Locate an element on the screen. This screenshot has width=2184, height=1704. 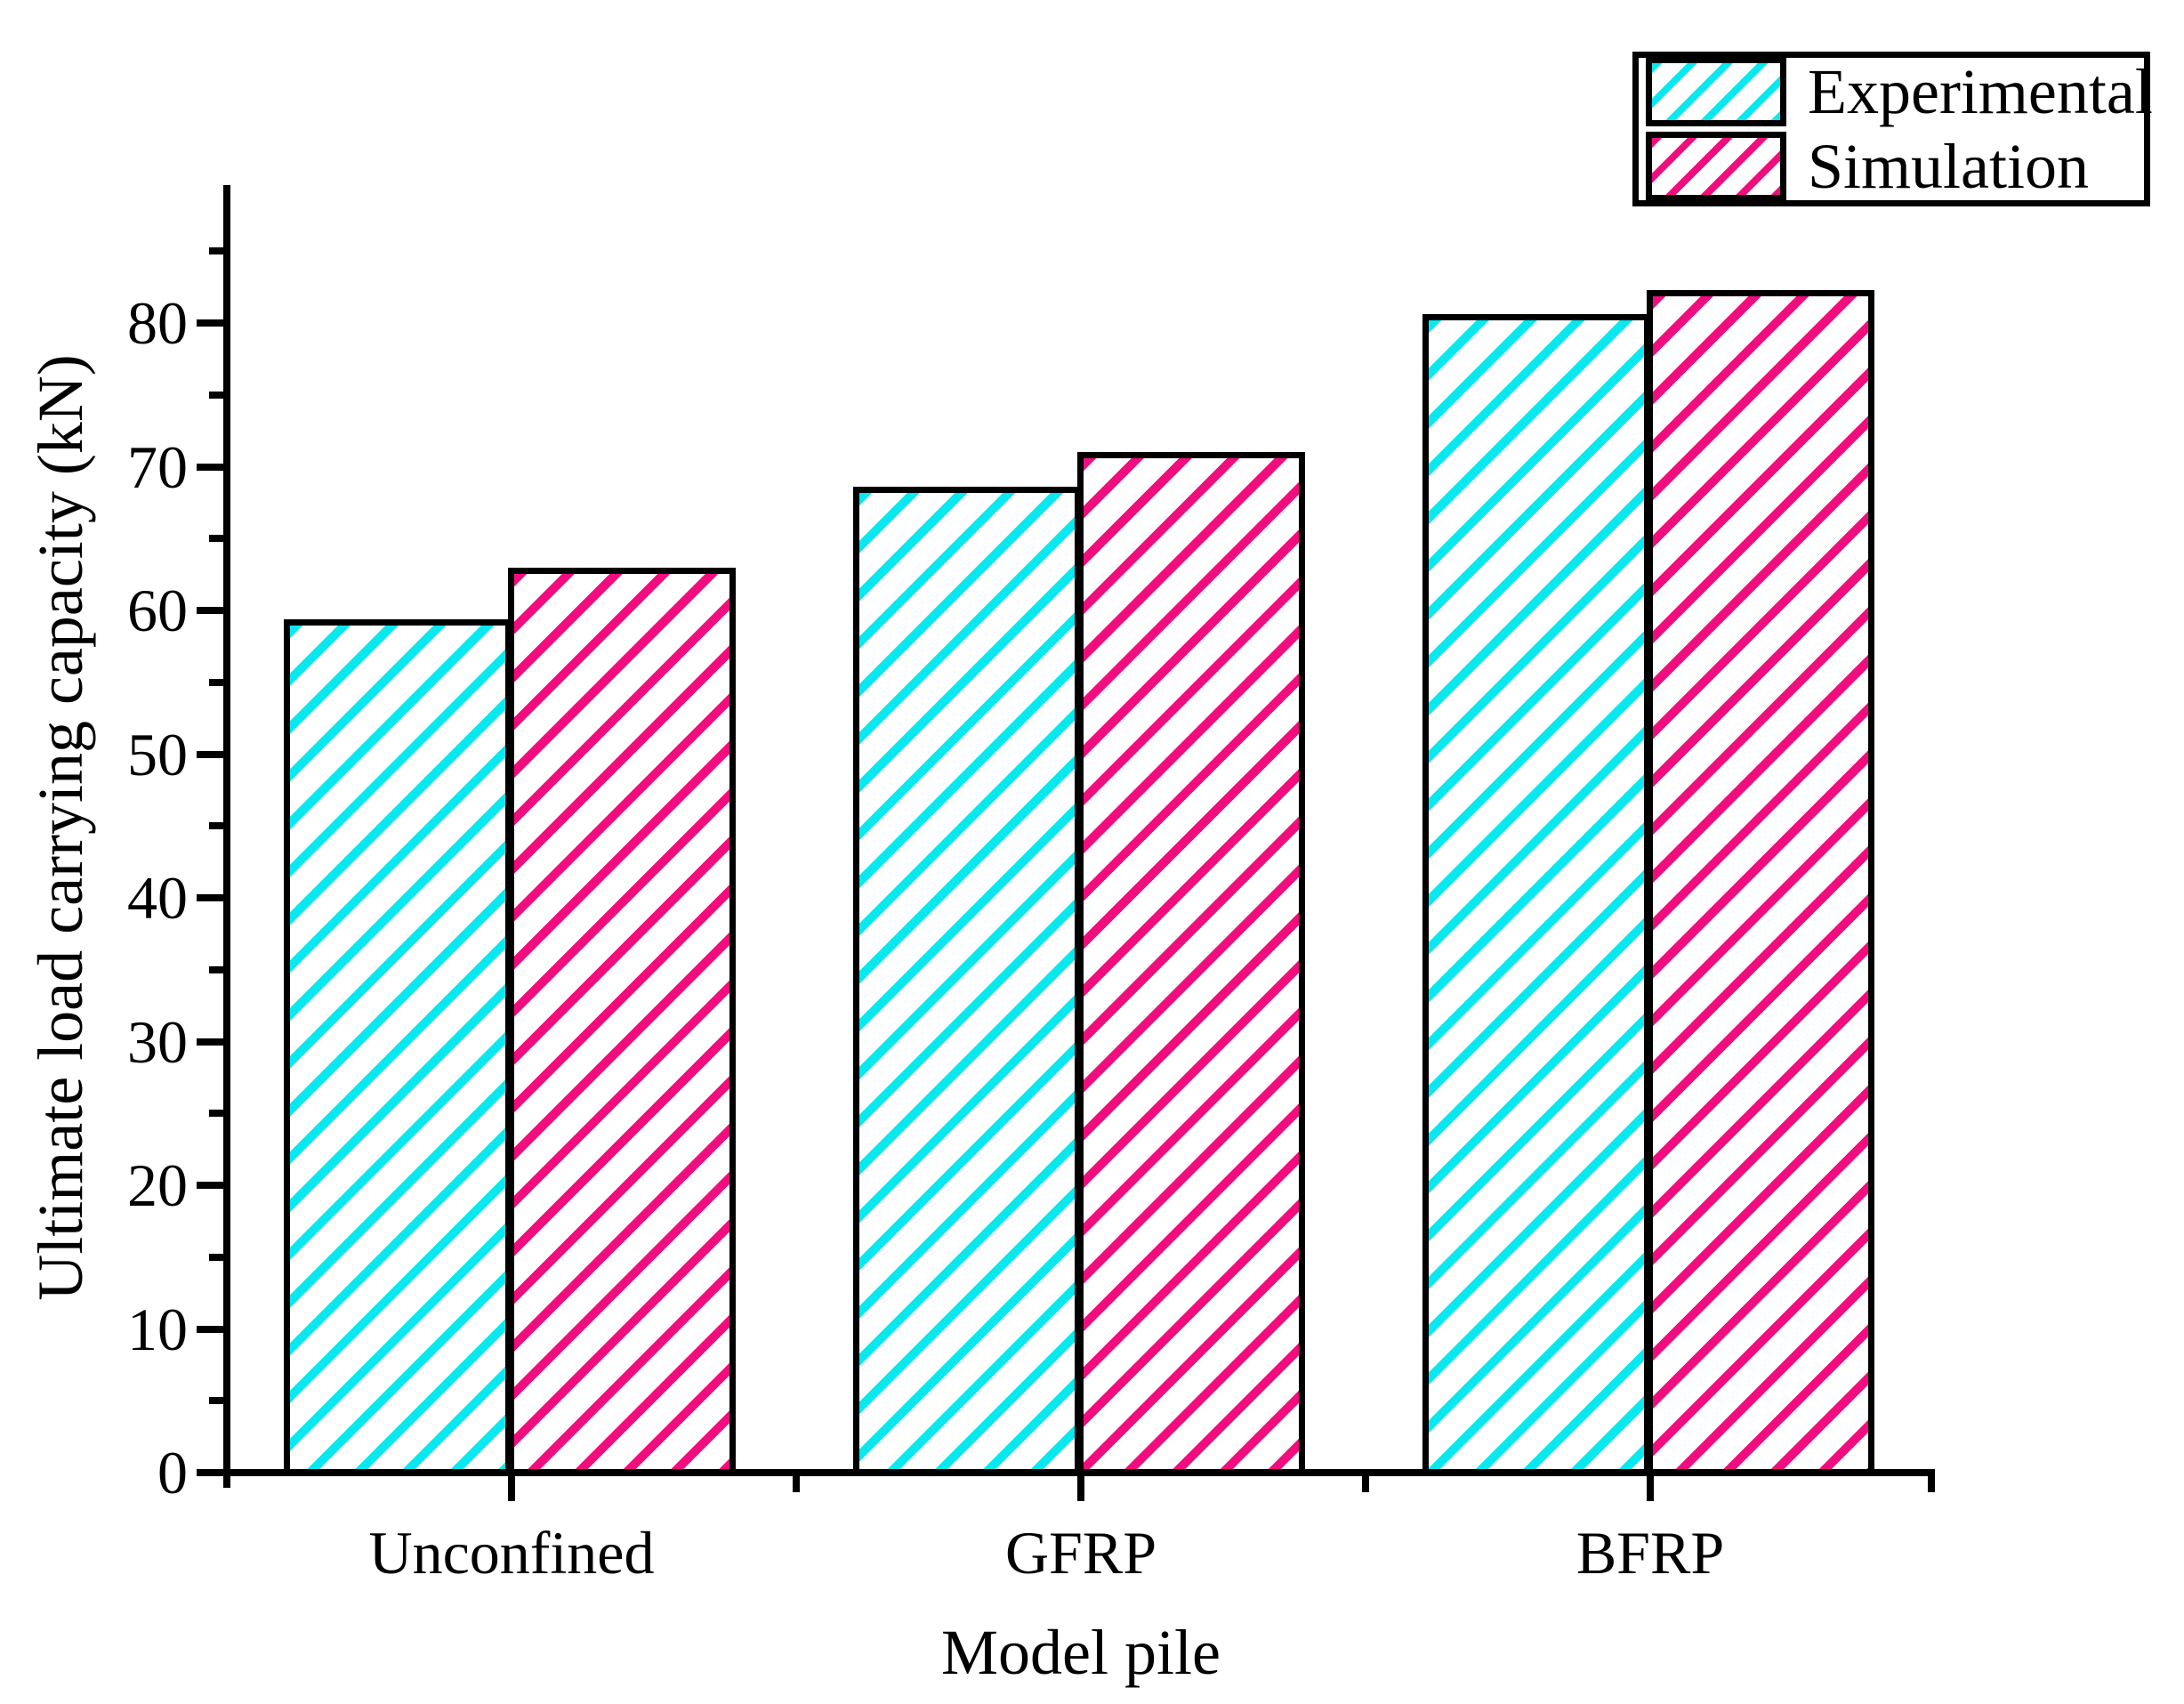
legend-swatch-simulation-hatch is located at coordinates (1716, 166).